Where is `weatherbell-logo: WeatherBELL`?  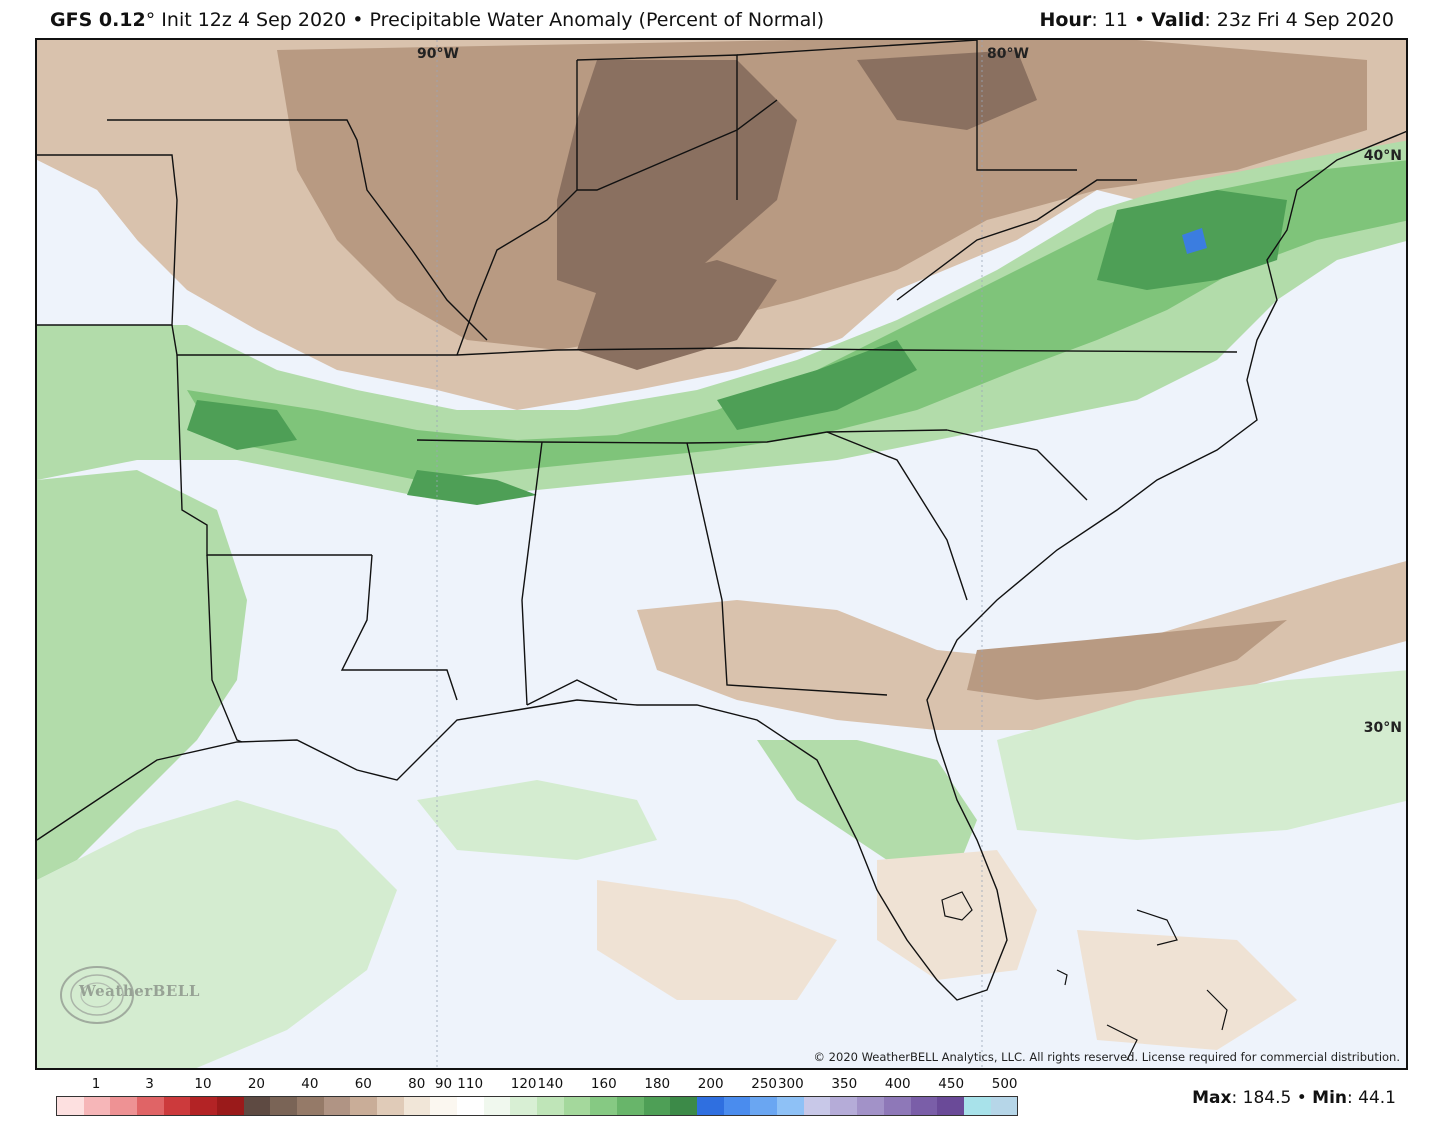
weatherbell-logo: WeatherBELL is located at coordinates (128, 995).